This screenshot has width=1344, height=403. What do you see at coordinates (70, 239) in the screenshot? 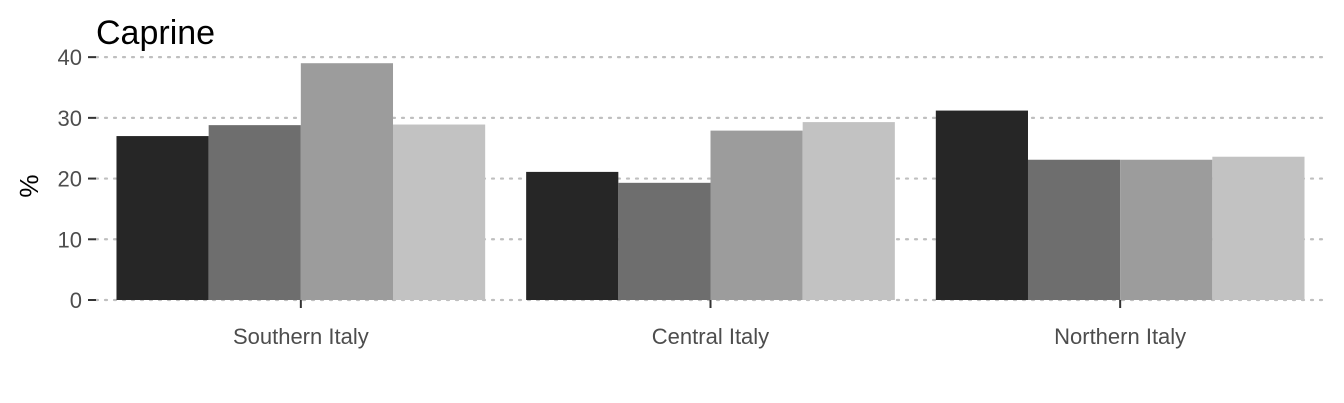
I see `y-tick-label-1: 10` at bounding box center [70, 239].